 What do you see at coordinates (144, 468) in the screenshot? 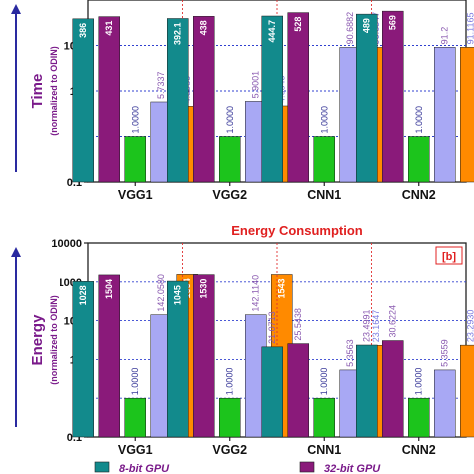
I see `legend-label: 8-bit GPU` at bounding box center [144, 468].